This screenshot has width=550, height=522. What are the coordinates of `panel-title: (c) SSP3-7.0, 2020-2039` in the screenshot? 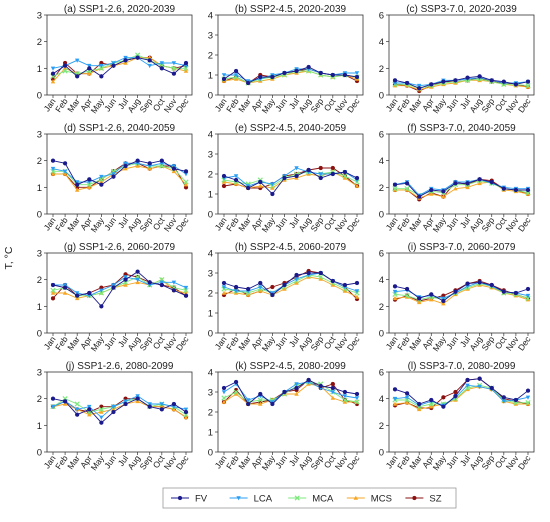 It's located at (461, 9).